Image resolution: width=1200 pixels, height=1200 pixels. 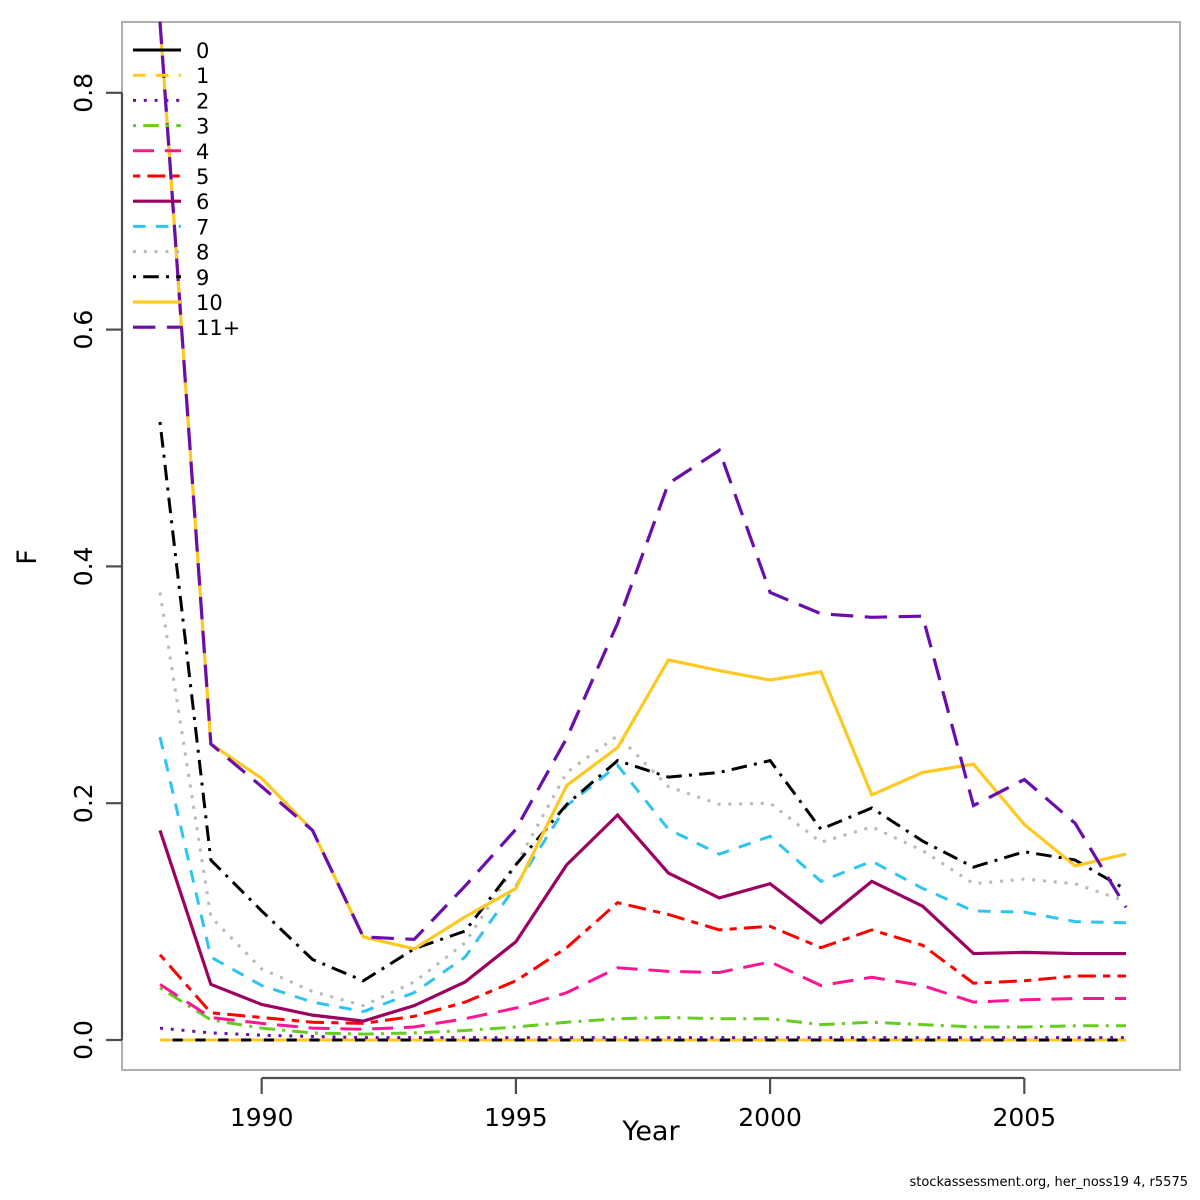 What do you see at coordinates (202, 101) in the screenshot?
I see `legend-label-2: 2` at bounding box center [202, 101].